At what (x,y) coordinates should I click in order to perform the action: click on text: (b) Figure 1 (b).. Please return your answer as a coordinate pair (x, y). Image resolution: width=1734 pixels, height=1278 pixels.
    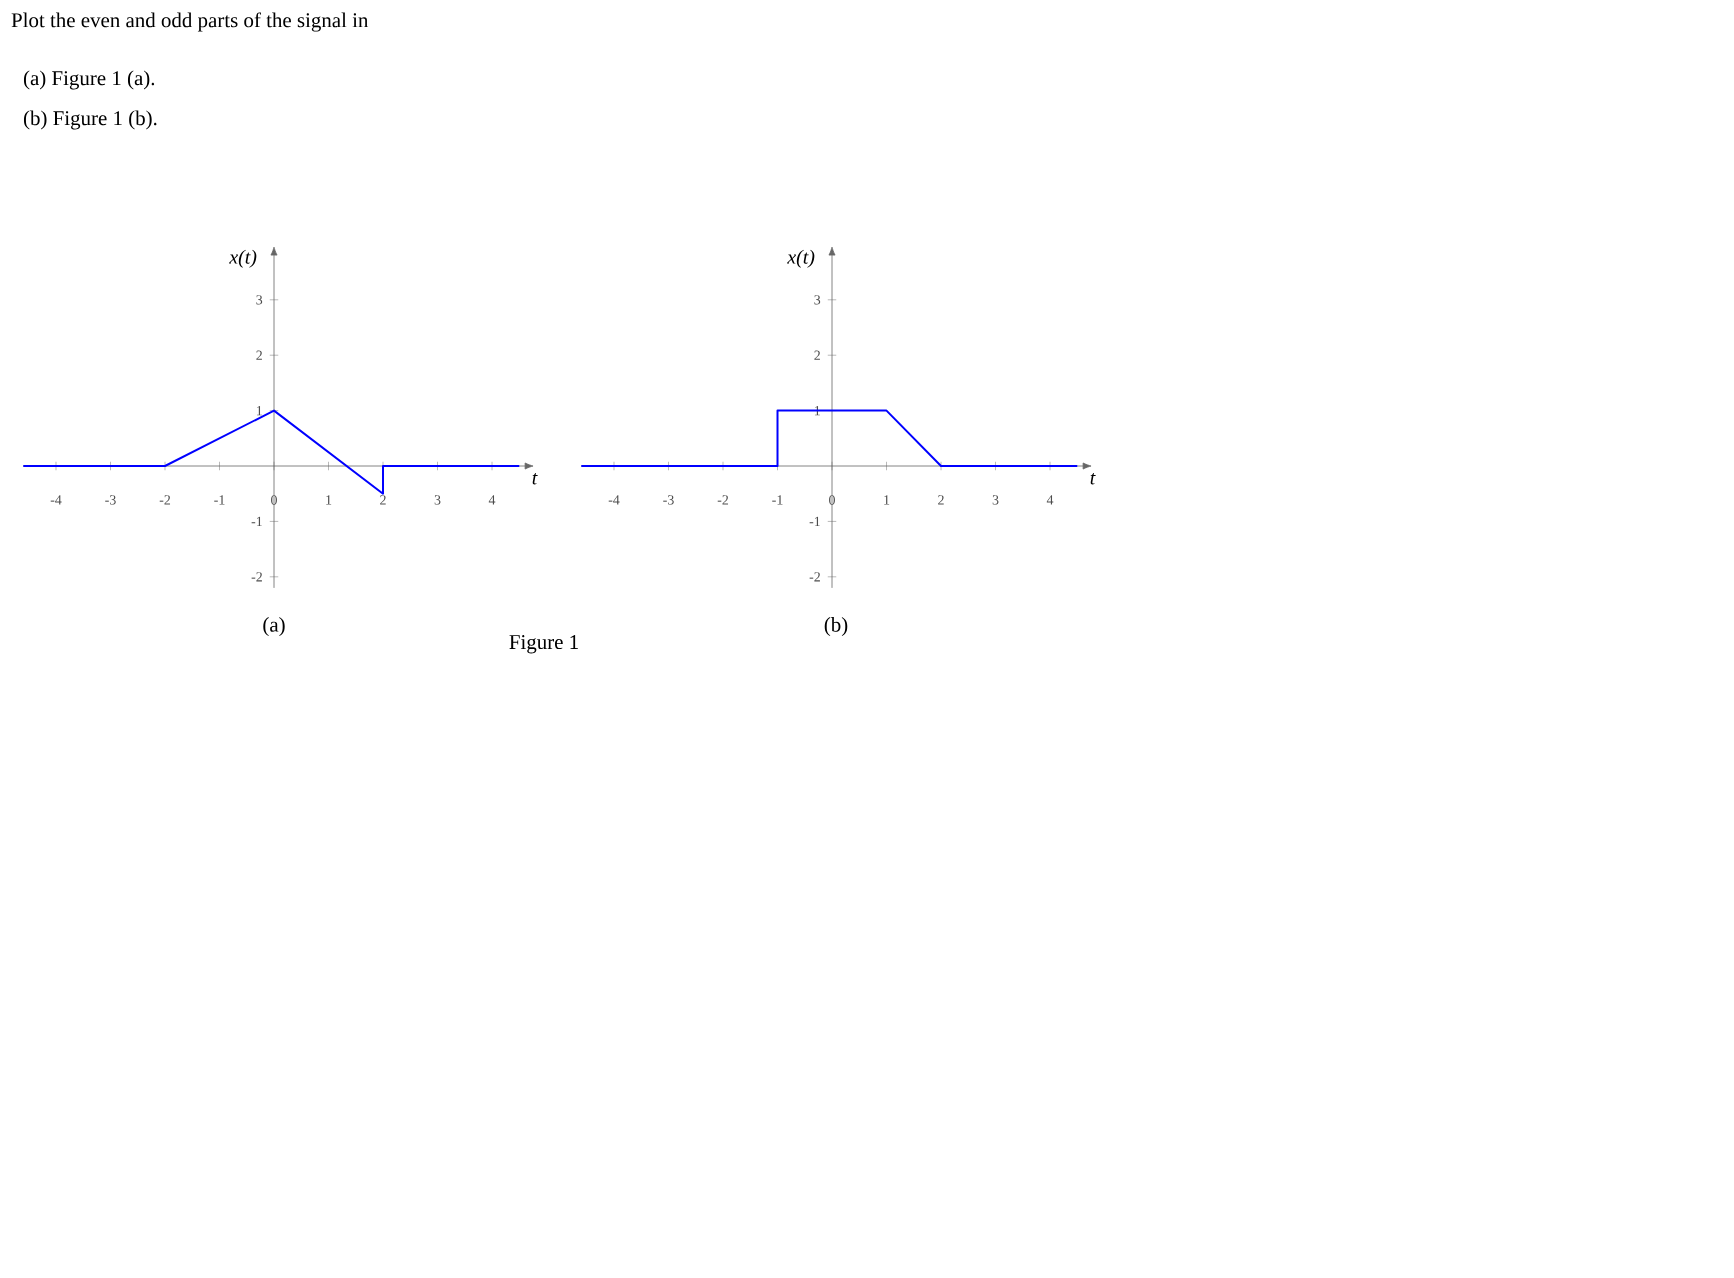
    Looking at the image, I should click on (90, 120).